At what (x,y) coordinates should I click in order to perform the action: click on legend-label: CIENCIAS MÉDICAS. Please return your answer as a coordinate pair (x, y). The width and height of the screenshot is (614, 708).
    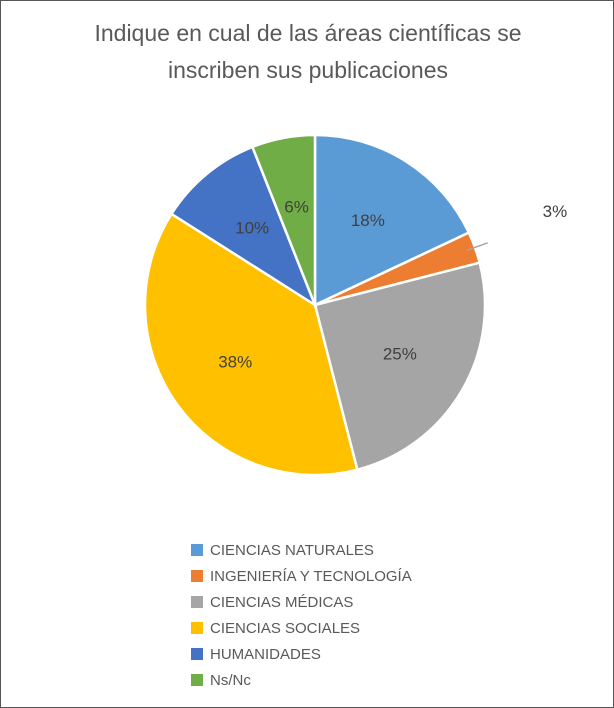
    Looking at the image, I should click on (282, 602).